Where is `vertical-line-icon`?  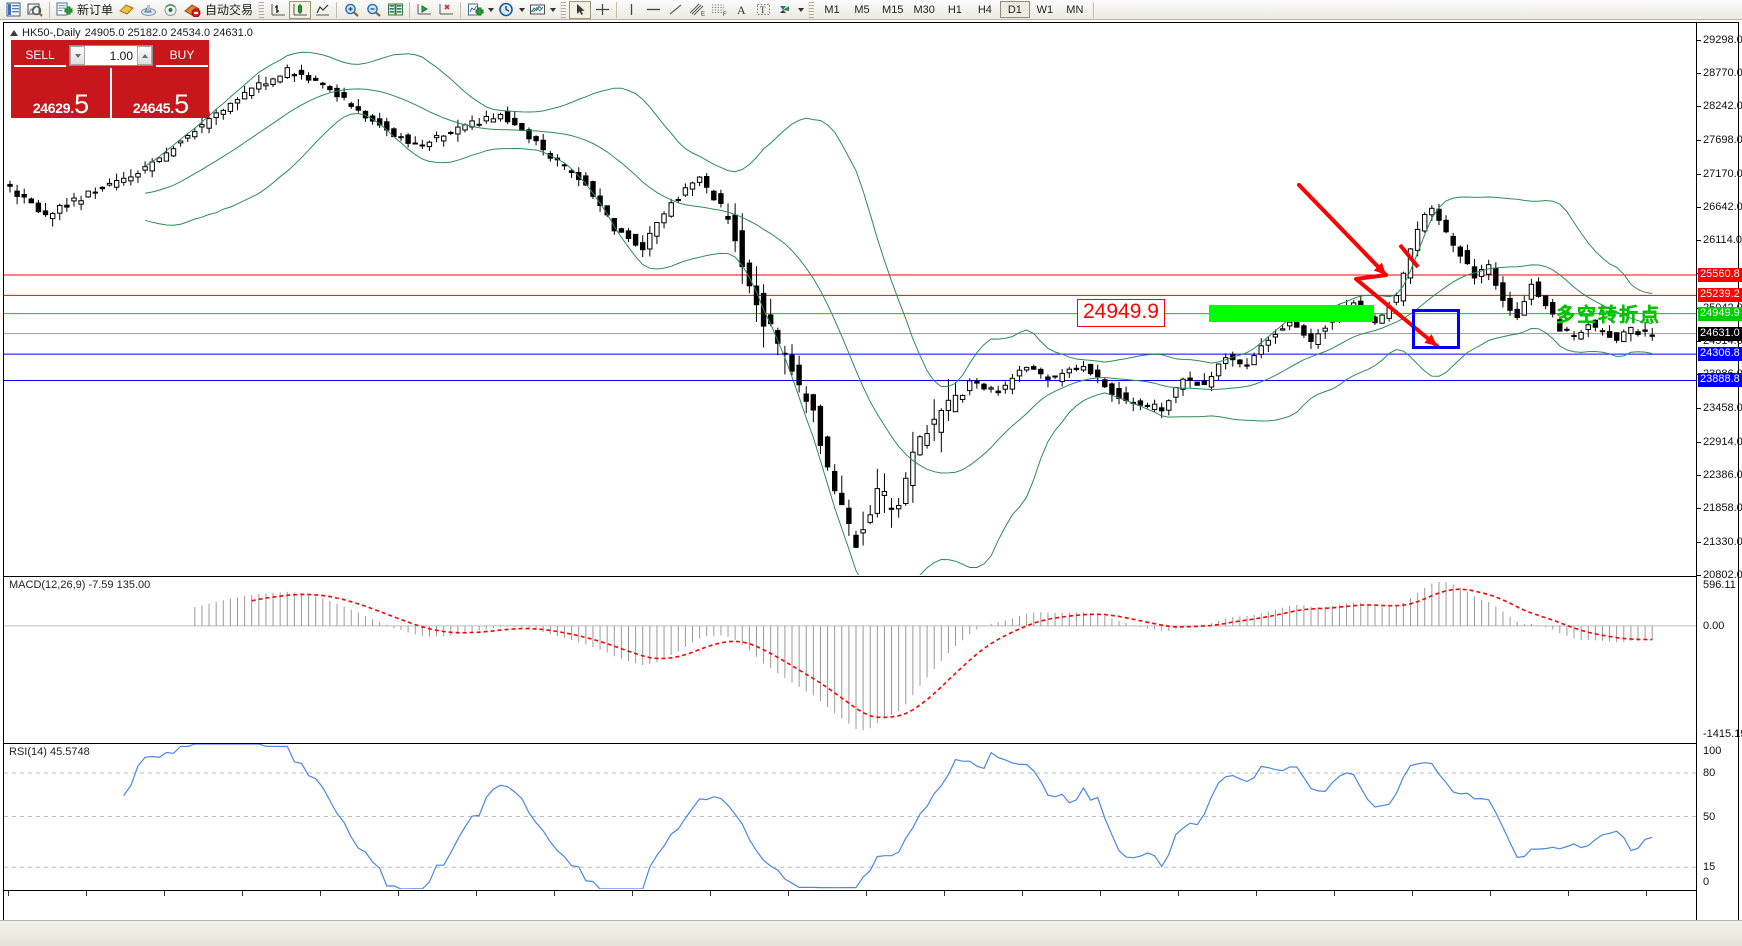 vertical-line-icon is located at coordinates (631, 10).